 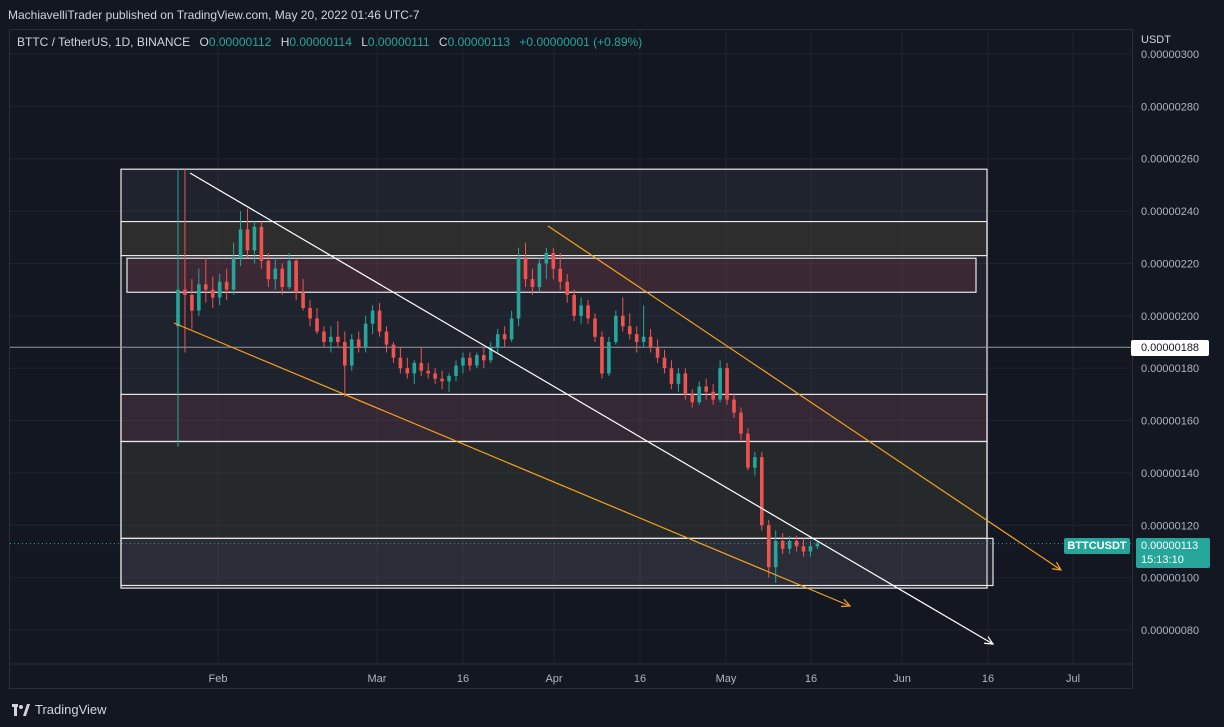 What do you see at coordinates (1170, 369) in the screenshot?
I see `price-tick-label: 0.00000180` at bounding box center [1170, 369].